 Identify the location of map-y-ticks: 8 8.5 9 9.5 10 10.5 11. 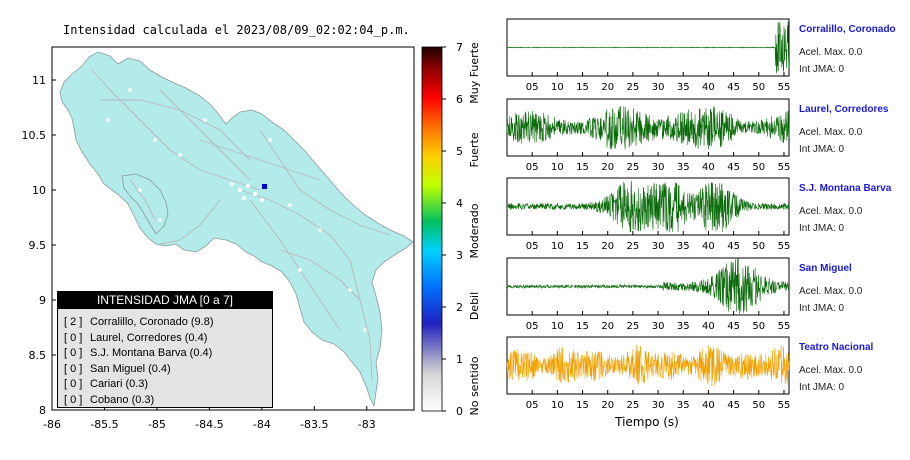
(39, 245).